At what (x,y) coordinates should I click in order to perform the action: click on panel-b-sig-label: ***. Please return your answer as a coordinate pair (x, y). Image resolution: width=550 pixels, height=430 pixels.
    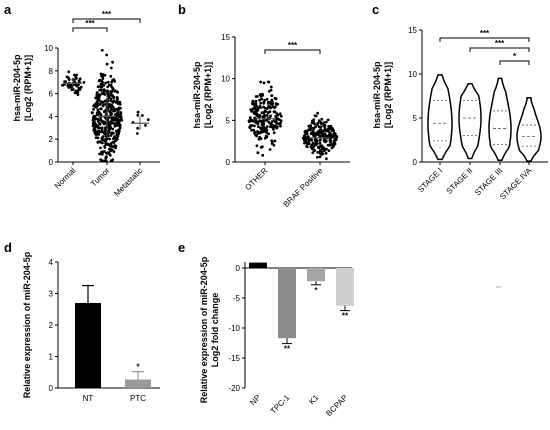
    Looking at the image, I should click on (293, 45).